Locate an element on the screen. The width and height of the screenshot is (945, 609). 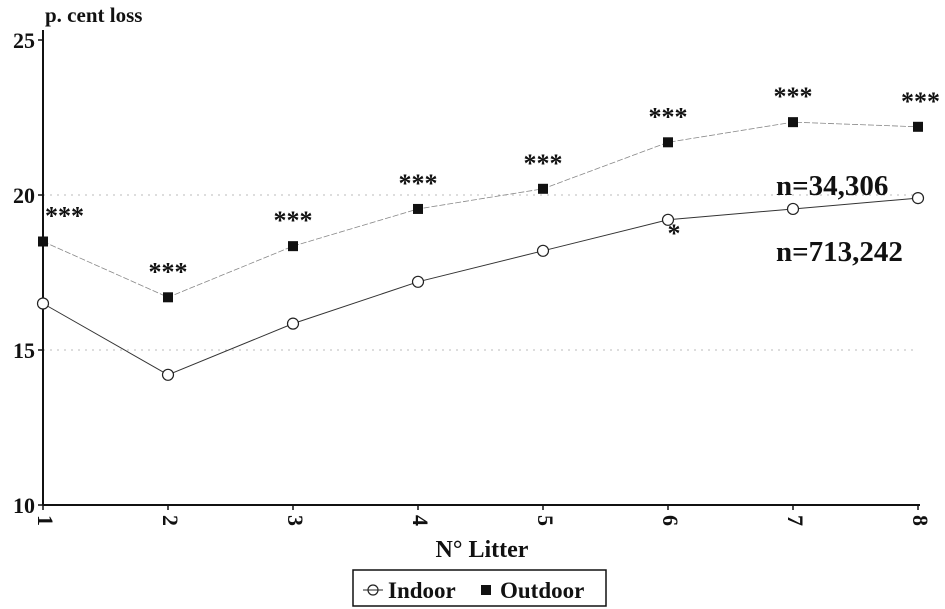
y-tick-label-2: 20 is located at coordinates (24, 195).